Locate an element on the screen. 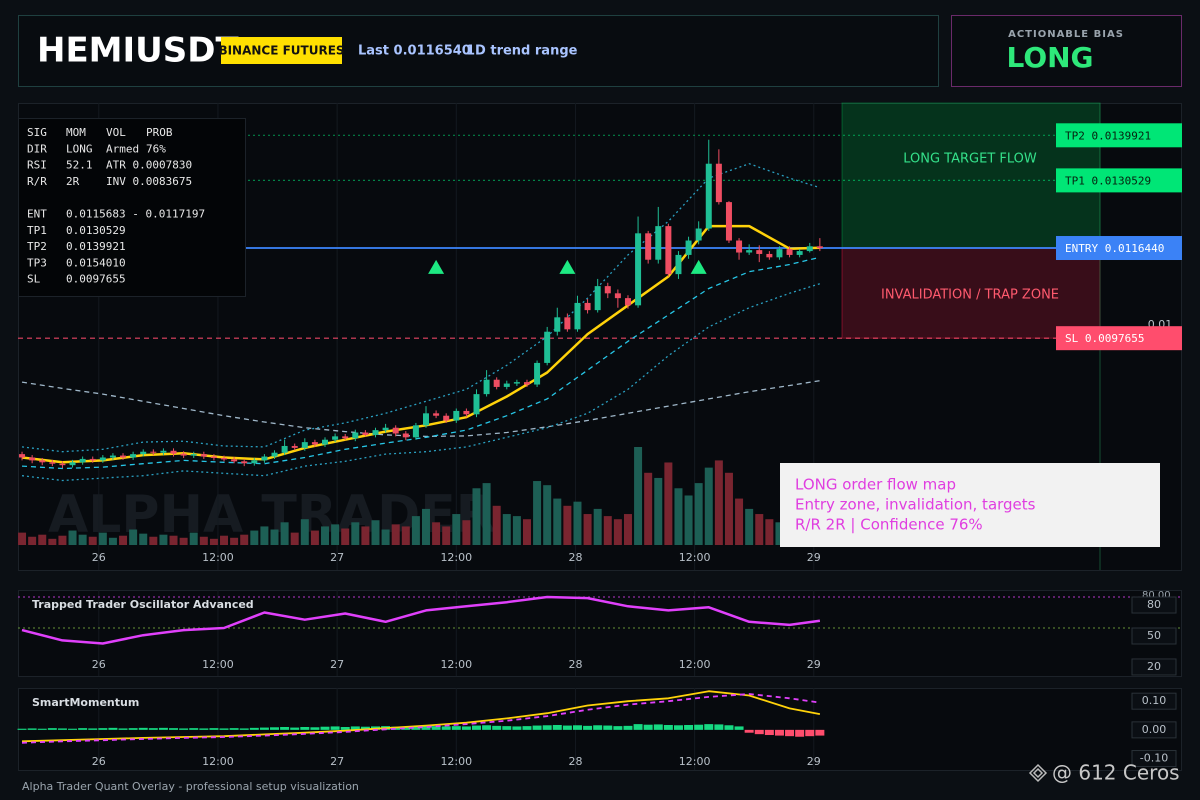 The image size is (1200, 800). zone-label: LONG TARGET FLOW is located at coordinates (970, 159).